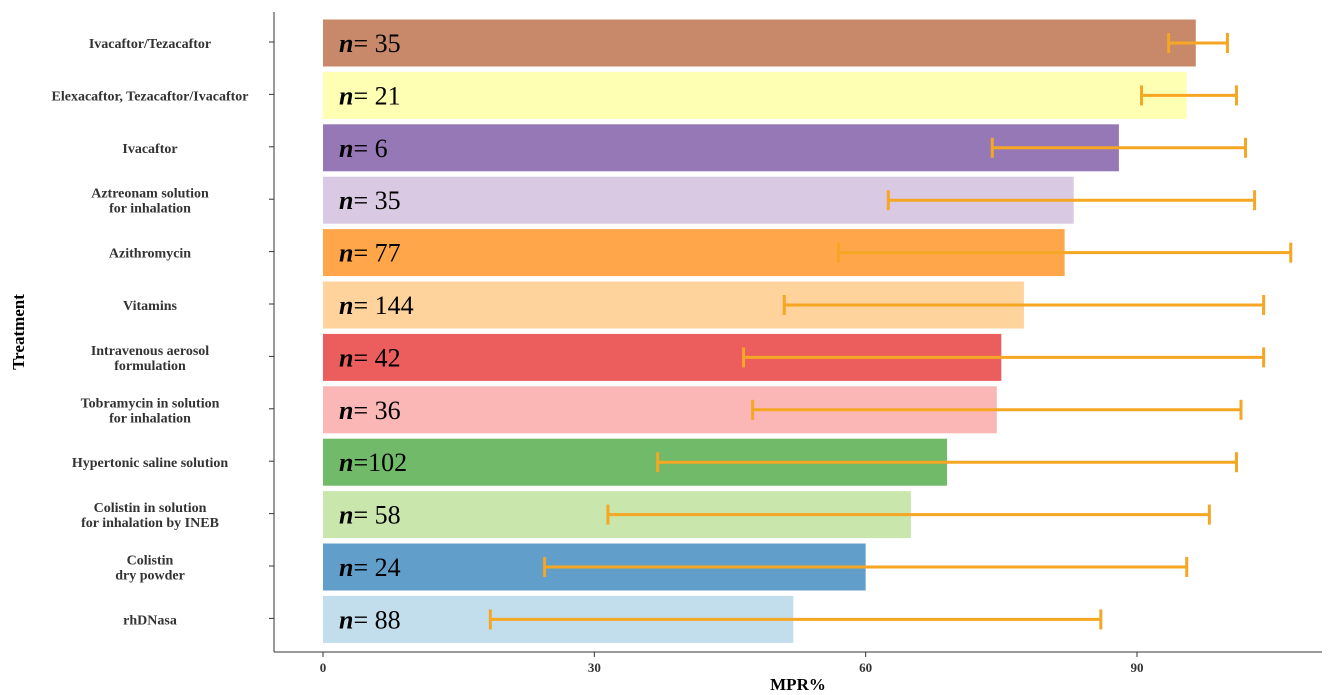 The height and width of the screenshot is (695, 1338). I want to click on category-label: rhDNasa, so click(150, 620).